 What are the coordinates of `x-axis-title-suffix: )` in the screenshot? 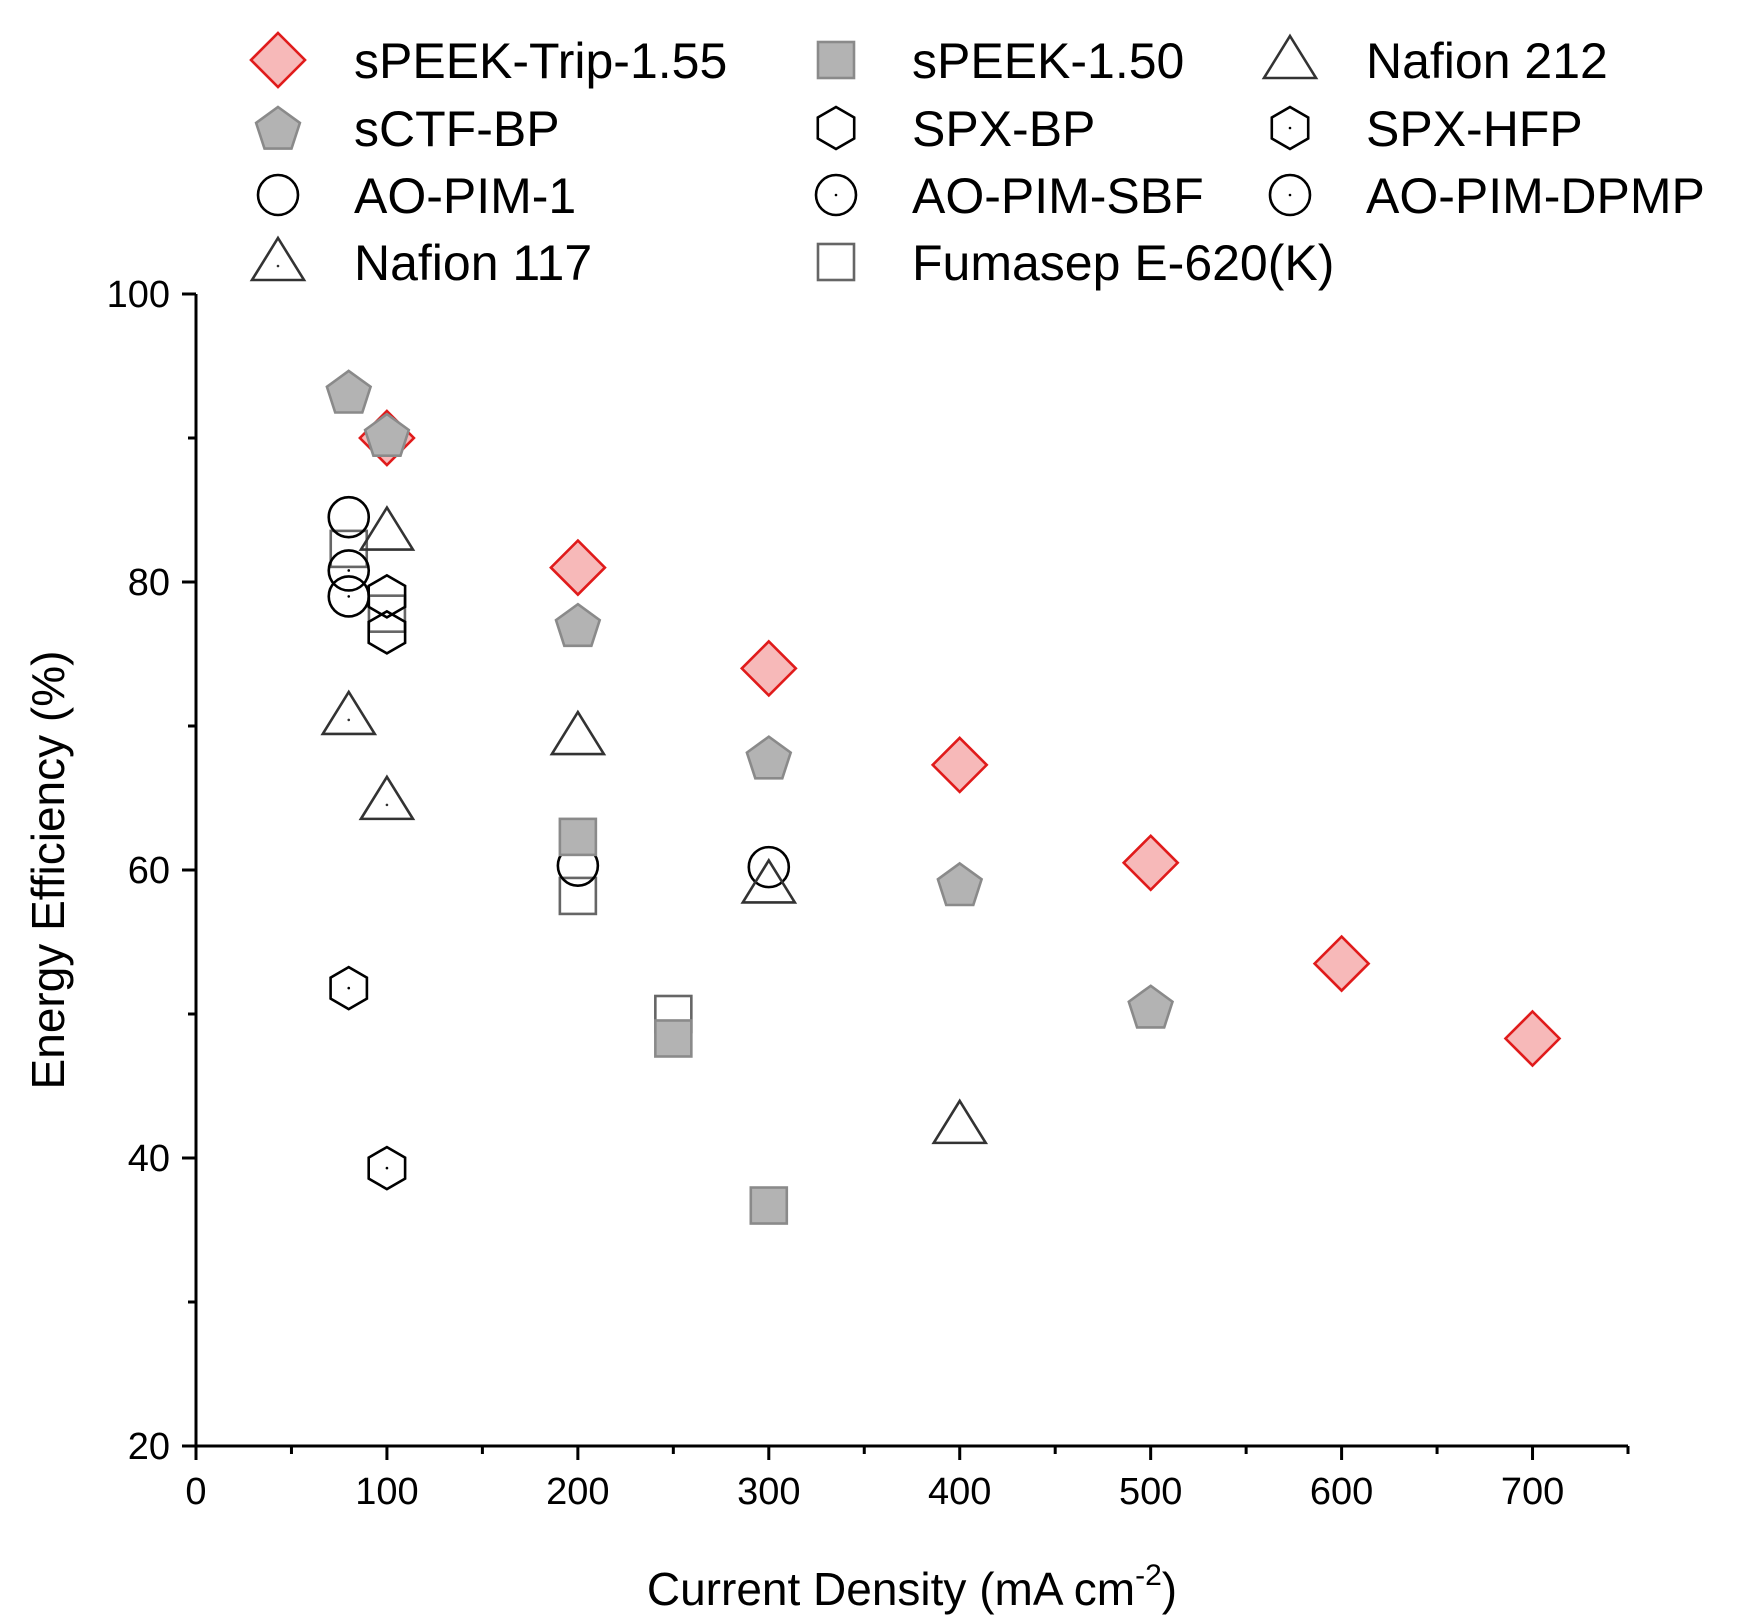 It's located at (1169, 1589).